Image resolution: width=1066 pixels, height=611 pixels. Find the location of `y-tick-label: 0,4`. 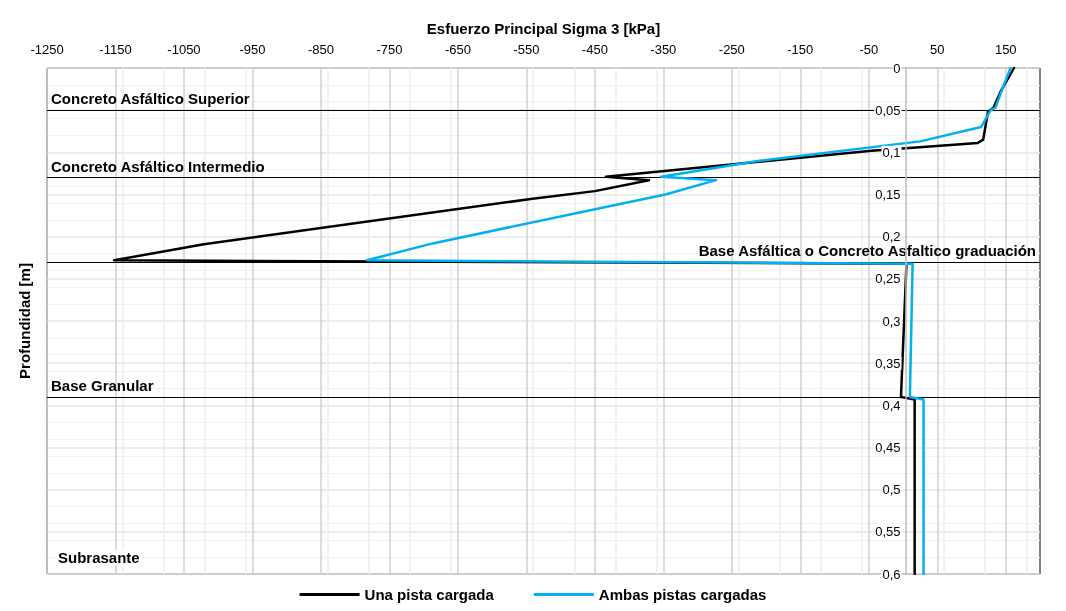

y-tick-label: 0,4 is located at coordinates (891, 405).